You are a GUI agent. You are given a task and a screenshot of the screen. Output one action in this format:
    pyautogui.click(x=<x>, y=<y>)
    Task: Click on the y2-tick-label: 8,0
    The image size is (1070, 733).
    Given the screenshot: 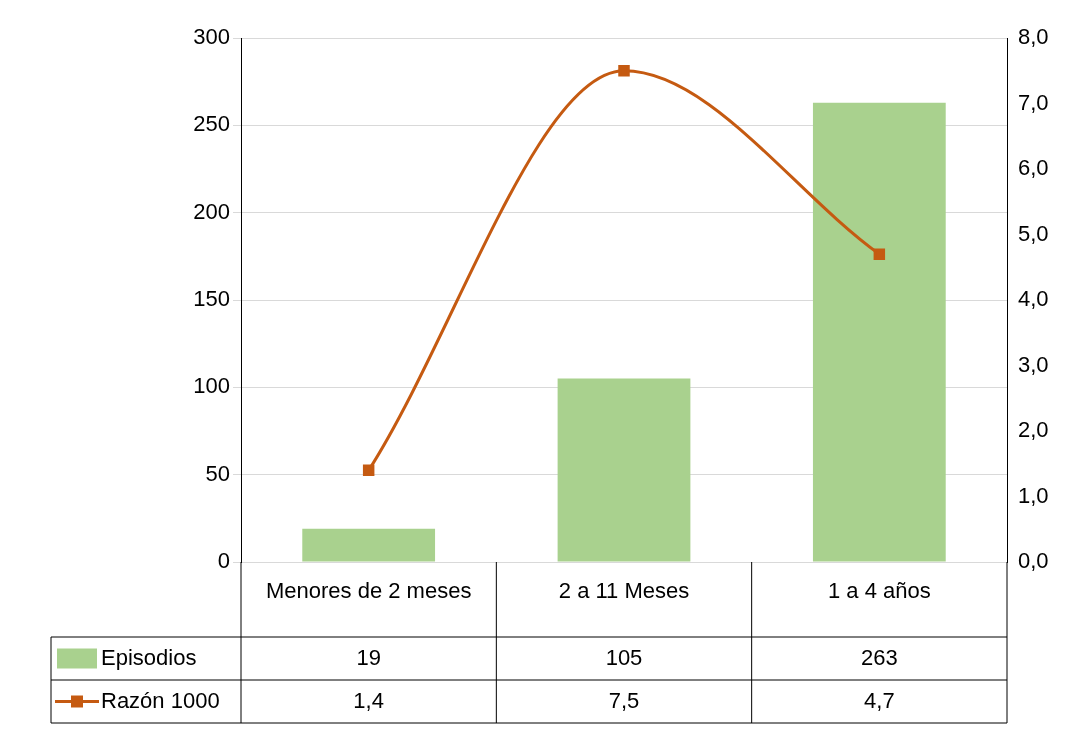 What is the action you would take?
    pyautogui.click(x=1033, y=37)
    